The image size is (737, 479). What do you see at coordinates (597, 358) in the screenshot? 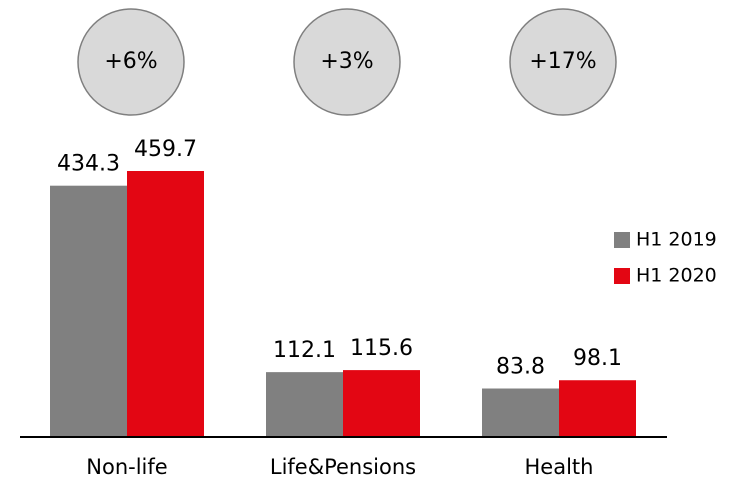
I see `value-label: 98.1` at bounding box center [597, 358].